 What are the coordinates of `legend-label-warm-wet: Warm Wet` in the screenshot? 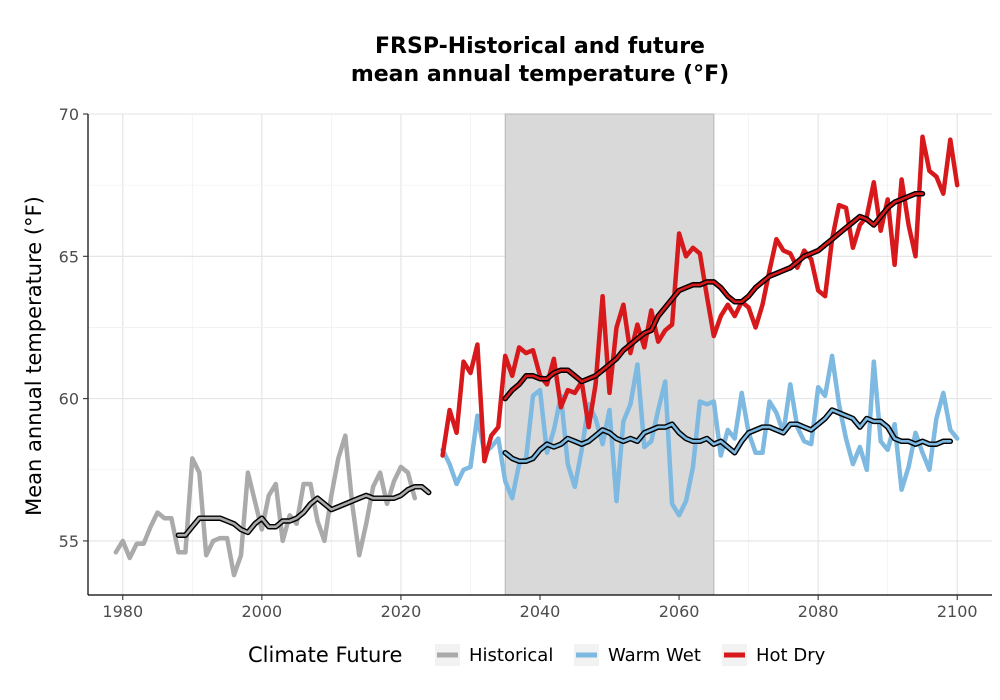 It's located at (654, 655).